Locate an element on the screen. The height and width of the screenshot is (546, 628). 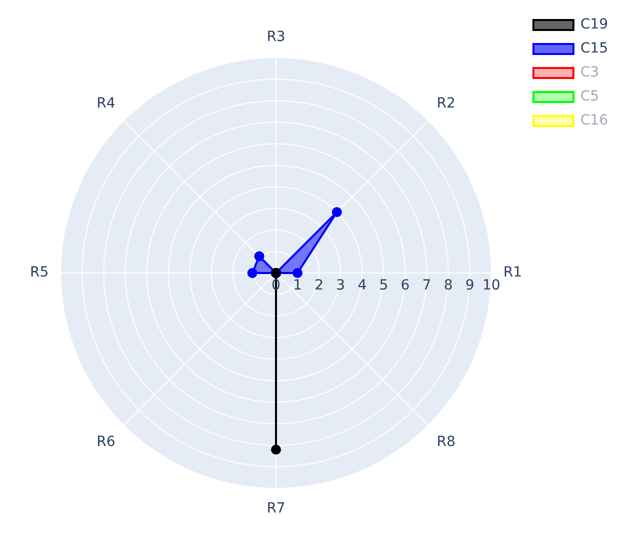
spoke-label: R2 is located at coordinates (446, 103).